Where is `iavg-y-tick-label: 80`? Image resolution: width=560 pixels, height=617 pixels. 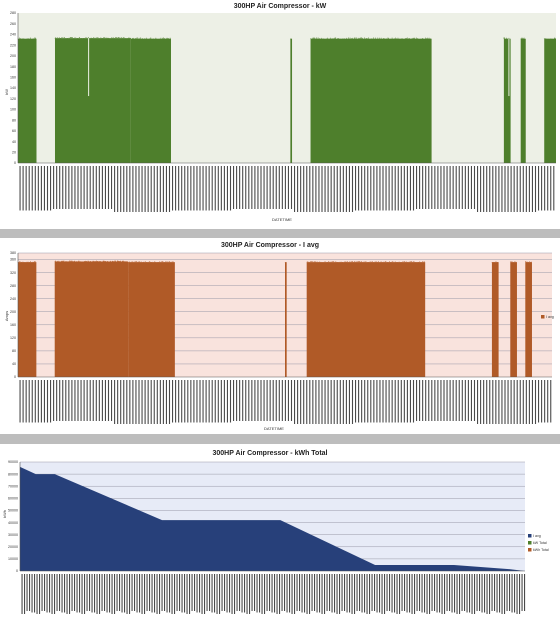 iavg-y-tick-label: 80 is located at coordinates (14, 351).